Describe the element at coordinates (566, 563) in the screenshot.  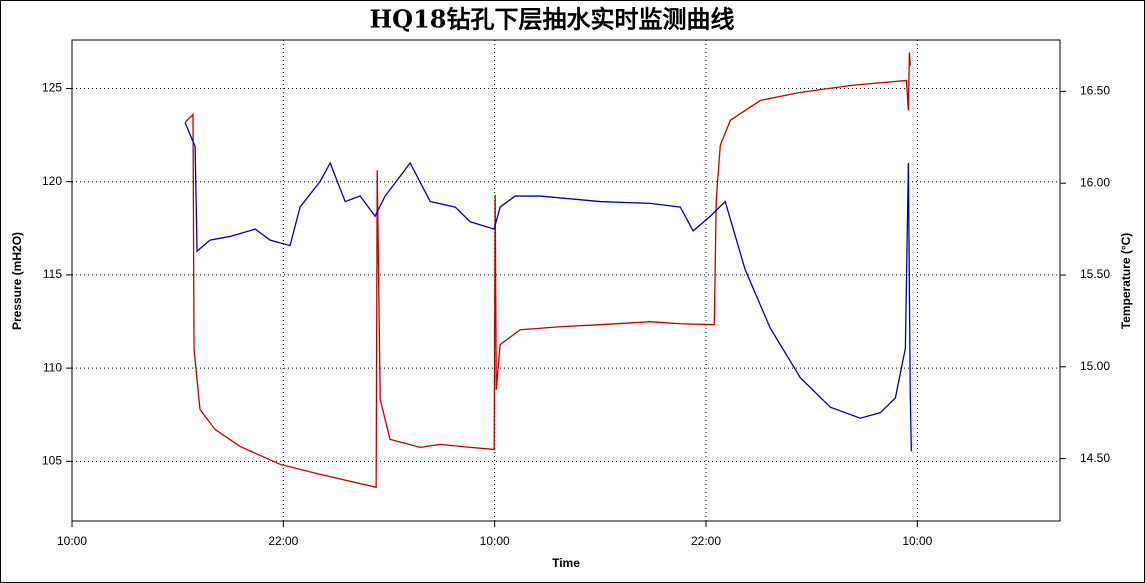
I see `x-axis-title: Time` at that location.